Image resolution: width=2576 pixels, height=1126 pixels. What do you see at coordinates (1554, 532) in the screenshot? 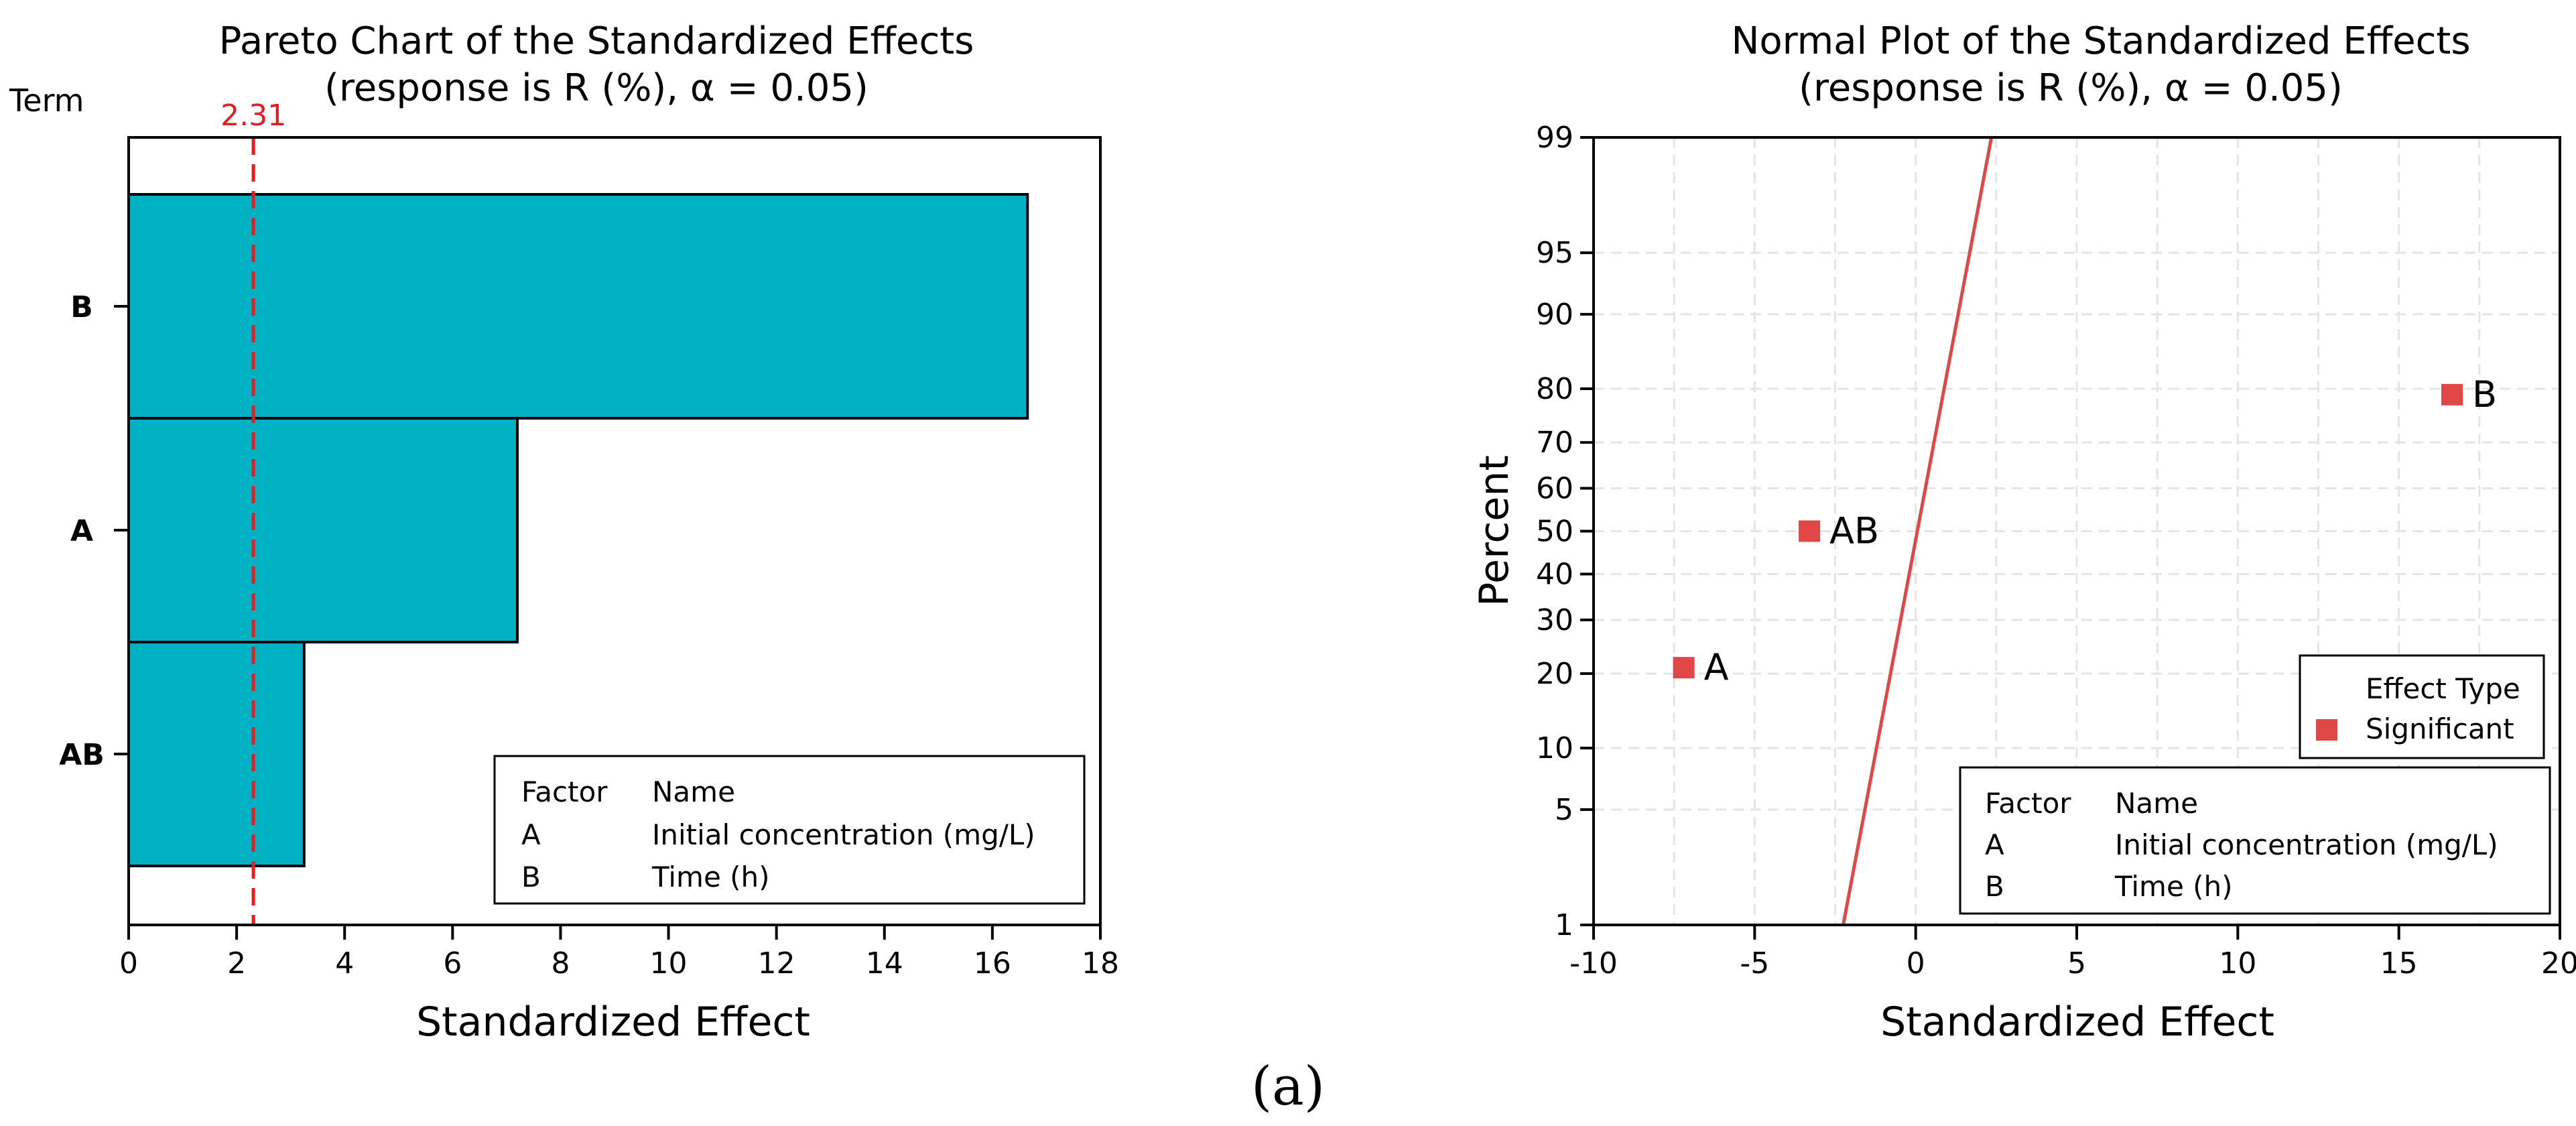
I see `normal-y-tick-label: 50` at bounding box center [1554, 532].